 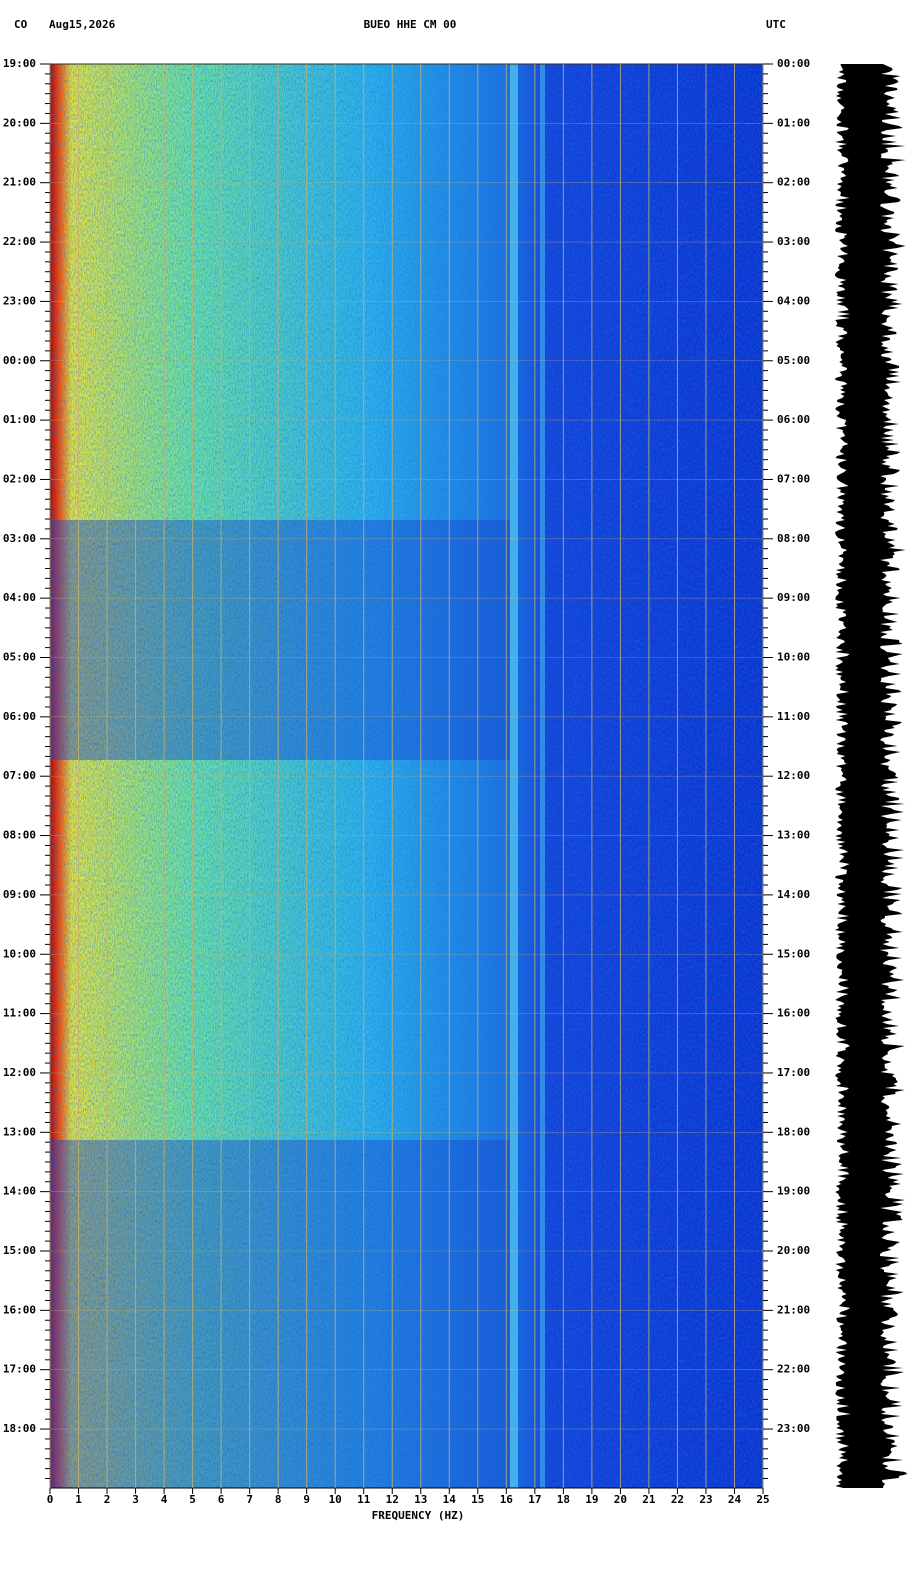 I want to click on x-tick-label: 18, so click(x=563, y=1499).